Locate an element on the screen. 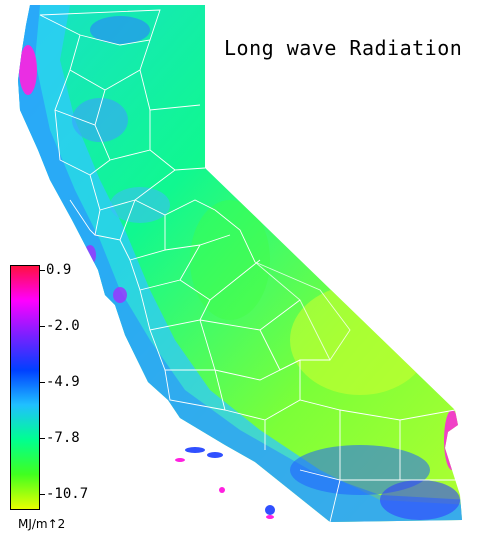  bay-hotspot is located at coordinates (90, 255).